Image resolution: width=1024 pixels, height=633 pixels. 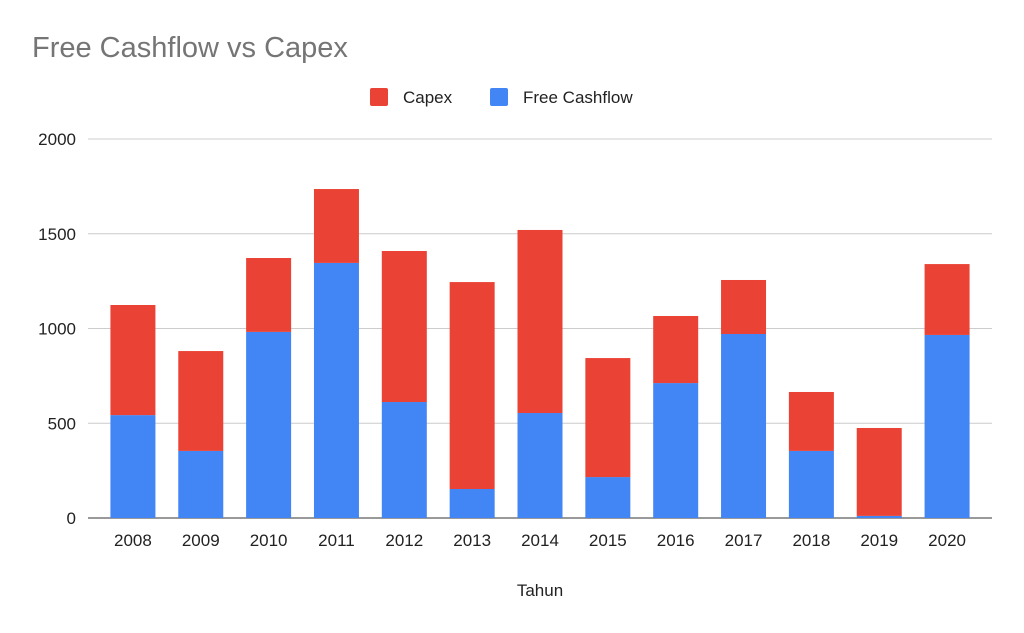 What do you see at coordinates (540, 465) in the screenshot?
I see `bar-free-cashflow-2014` at bounding box center [540, 465].